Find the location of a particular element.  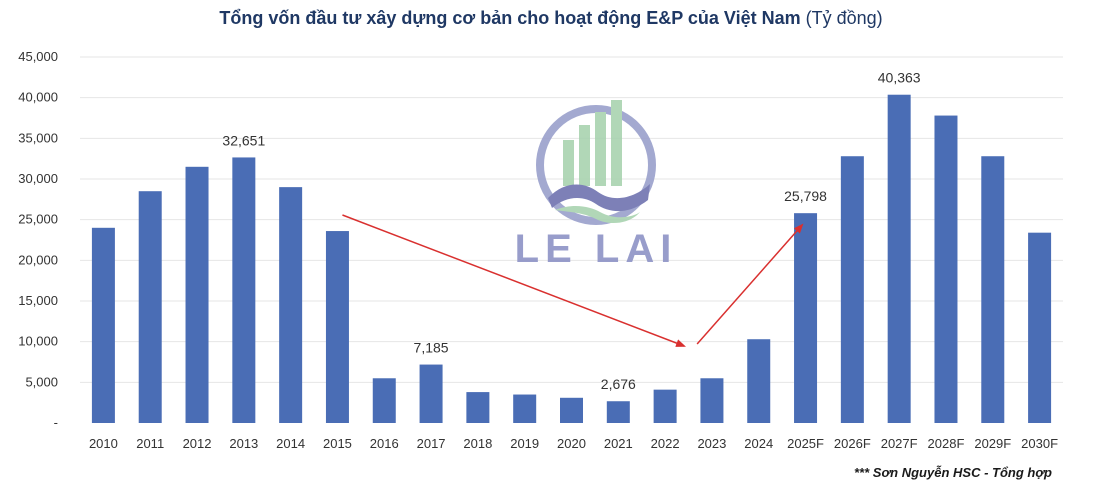

y-tick-label: 10,000 is located at coordinates (38, 341).